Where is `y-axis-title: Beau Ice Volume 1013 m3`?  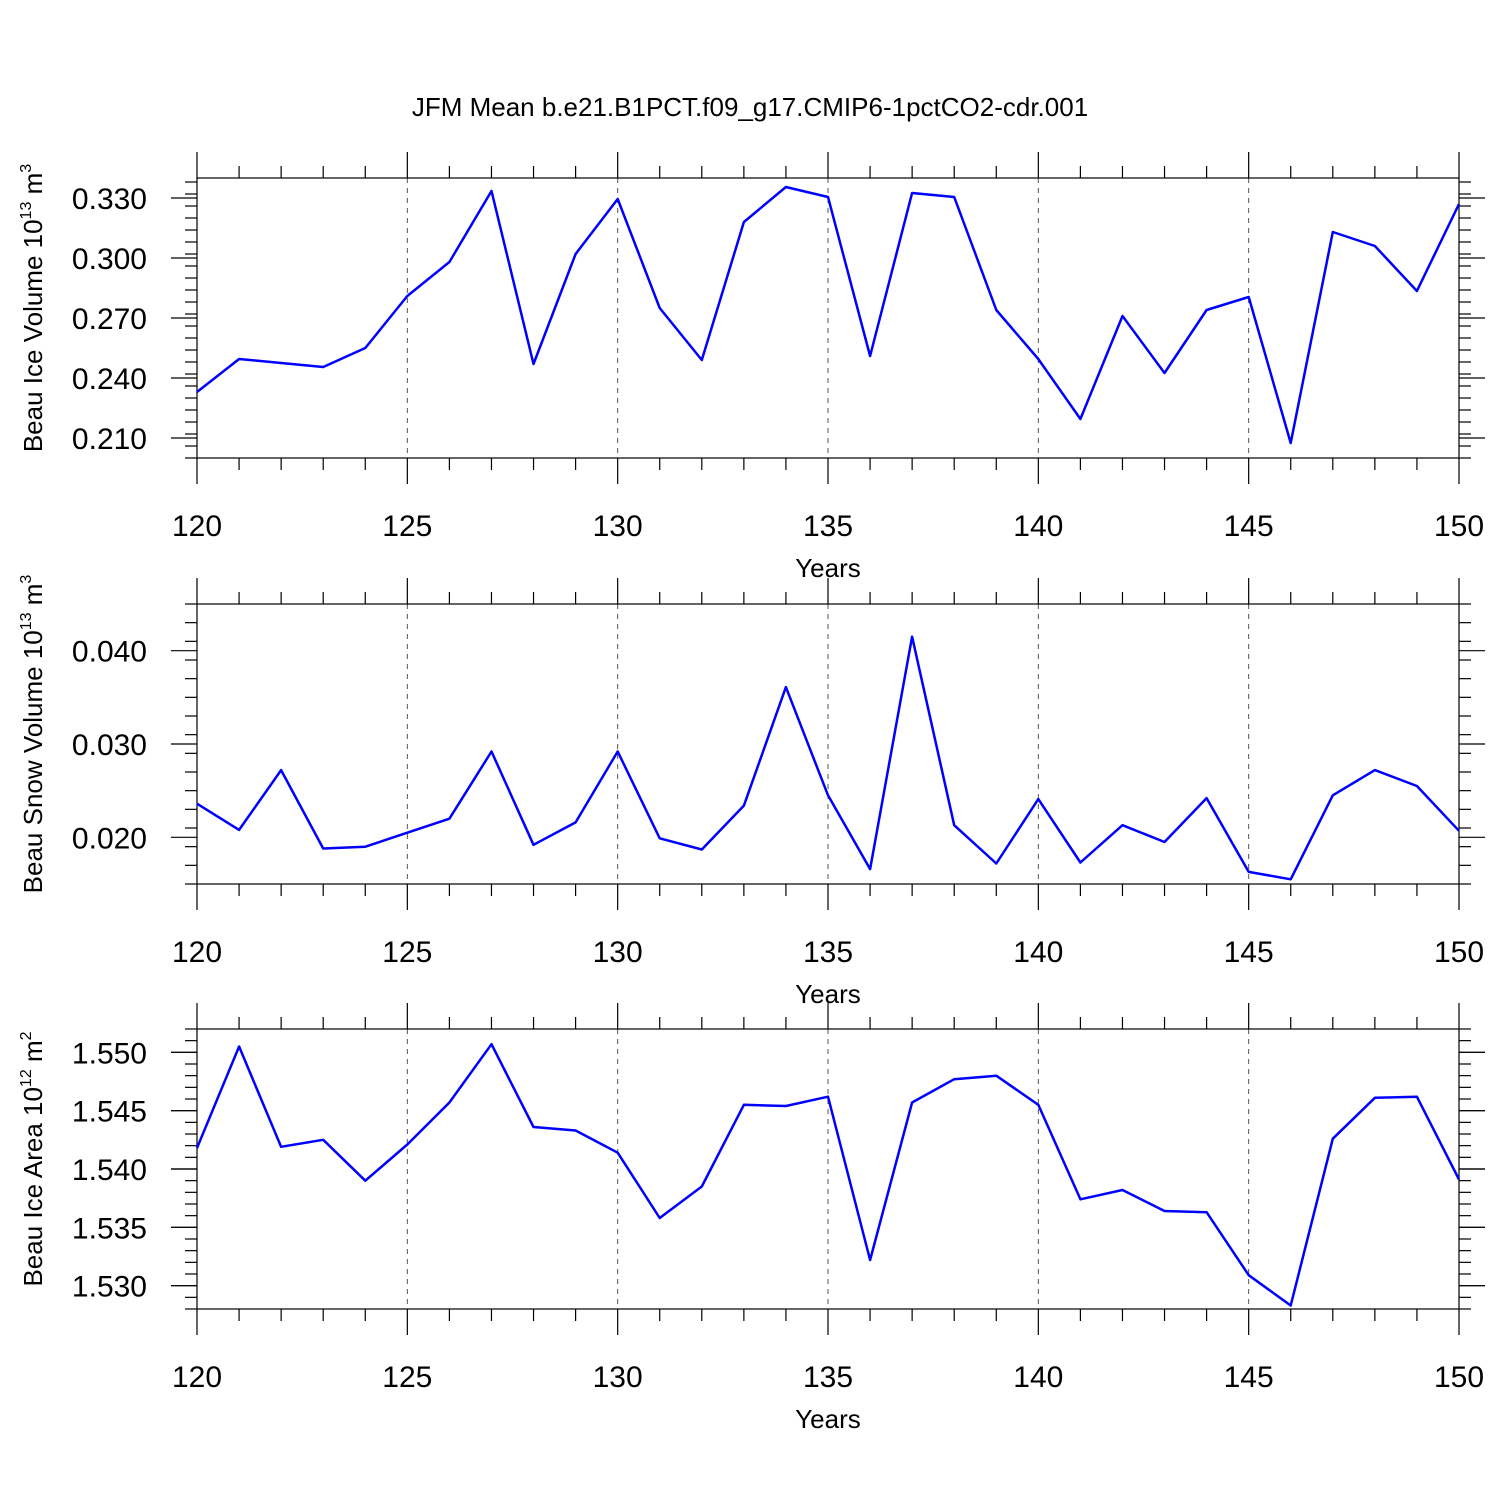 y-axis-title: Beau Ice Volume 1013 m3 is located at coordinates (33, 308).